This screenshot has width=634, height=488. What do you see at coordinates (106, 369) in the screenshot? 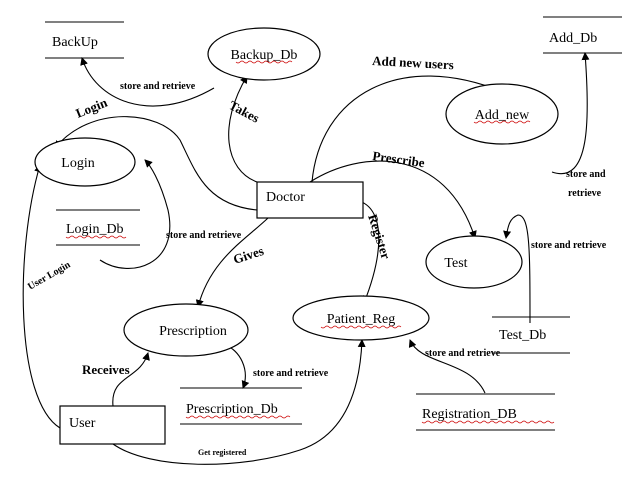
I see `label-receives: Receives` at bounding box center [106, 369].